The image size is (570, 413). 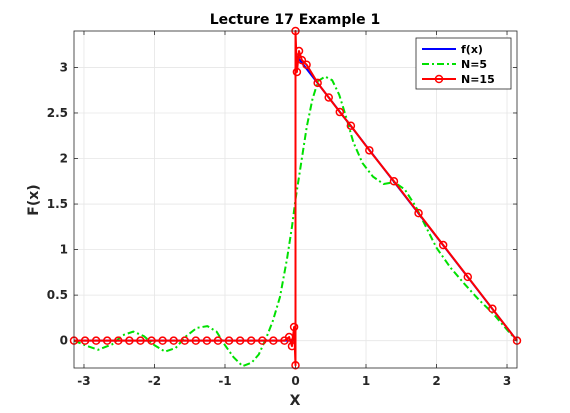 I want to click on legend-box, so click(x=463, y=63).